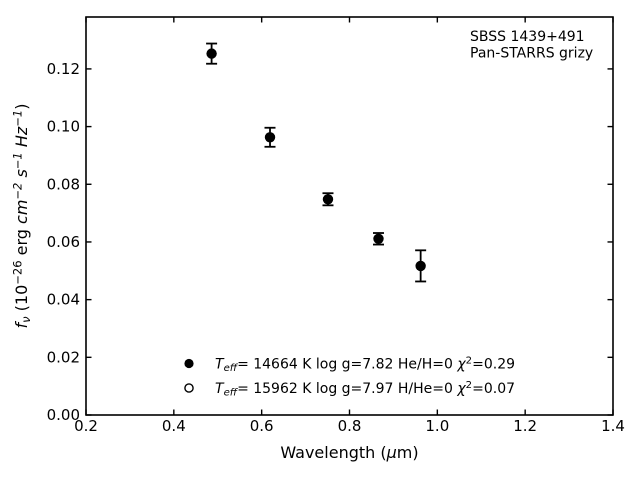 This screenshot has height=480, width=640. What do you see at coordinates (531, 54) in the screenshot?
I see `annotation-survey-name: Pan-STARRS grizy` at bounding box center [531, 54].